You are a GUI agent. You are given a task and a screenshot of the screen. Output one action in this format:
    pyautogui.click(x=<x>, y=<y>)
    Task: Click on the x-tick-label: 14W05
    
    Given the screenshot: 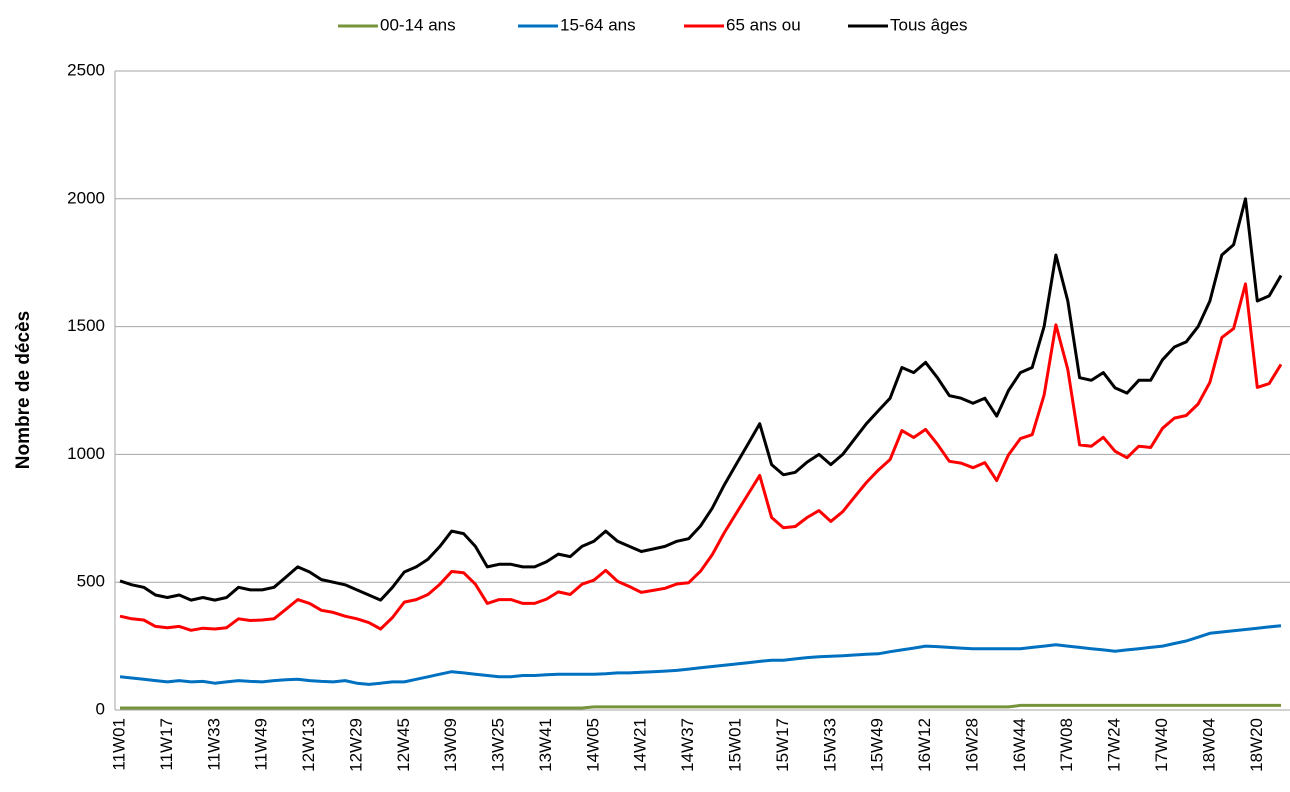 What is the action you would take?
    pyautogui.click(x=592, y=745)
    